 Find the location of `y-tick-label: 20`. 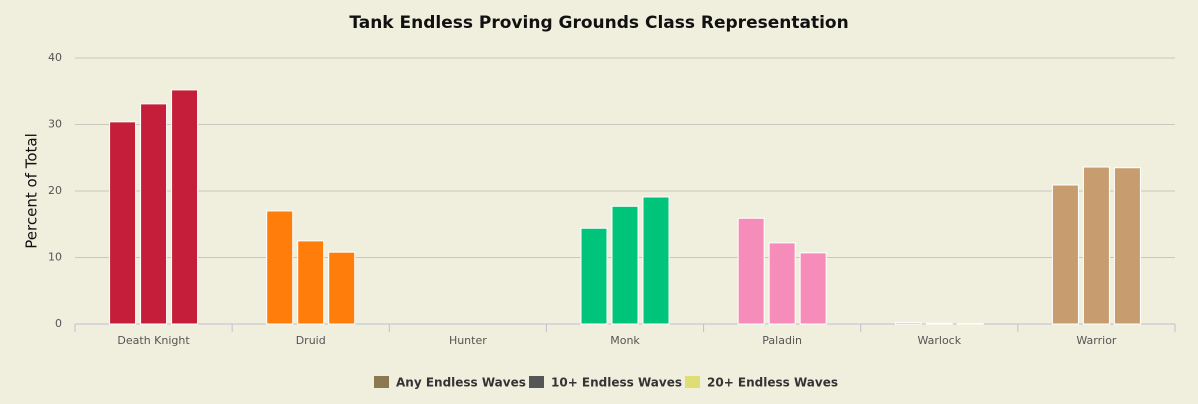

y-tick-label: 20 is located at coordinates (55, 190).